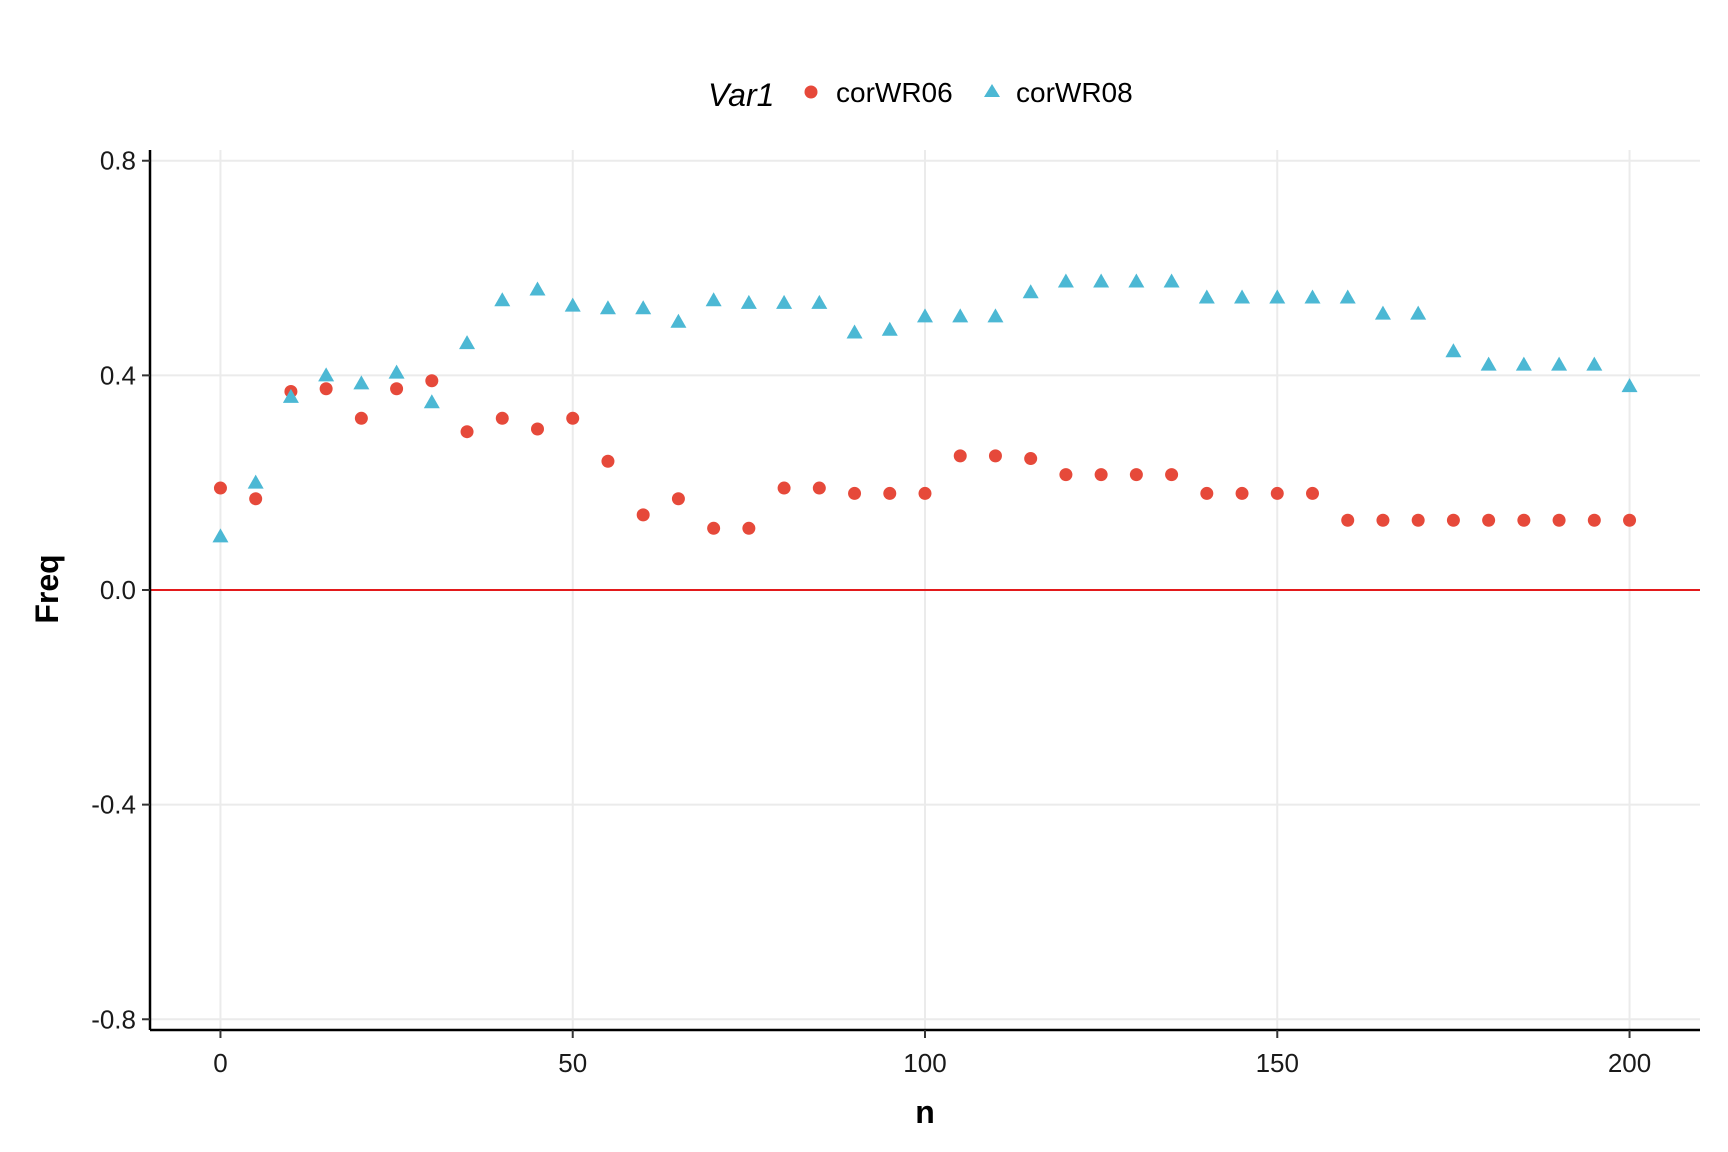 This screenshot has height=1152, width=1728. I want to click on legend-label-corWR08: corWR08, so click(1074, 92).